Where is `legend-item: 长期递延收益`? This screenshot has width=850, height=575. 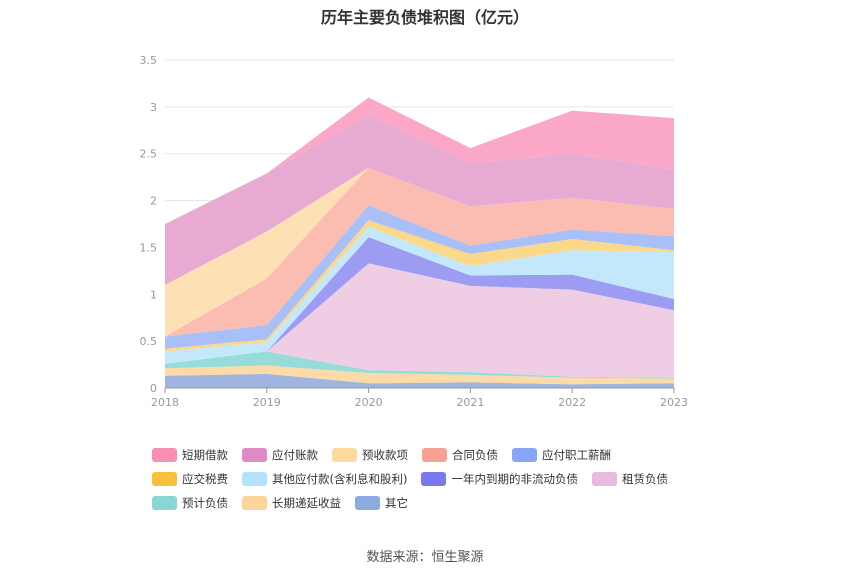 legend-item: 长期递延收益 is located at coordinates (291, 502).